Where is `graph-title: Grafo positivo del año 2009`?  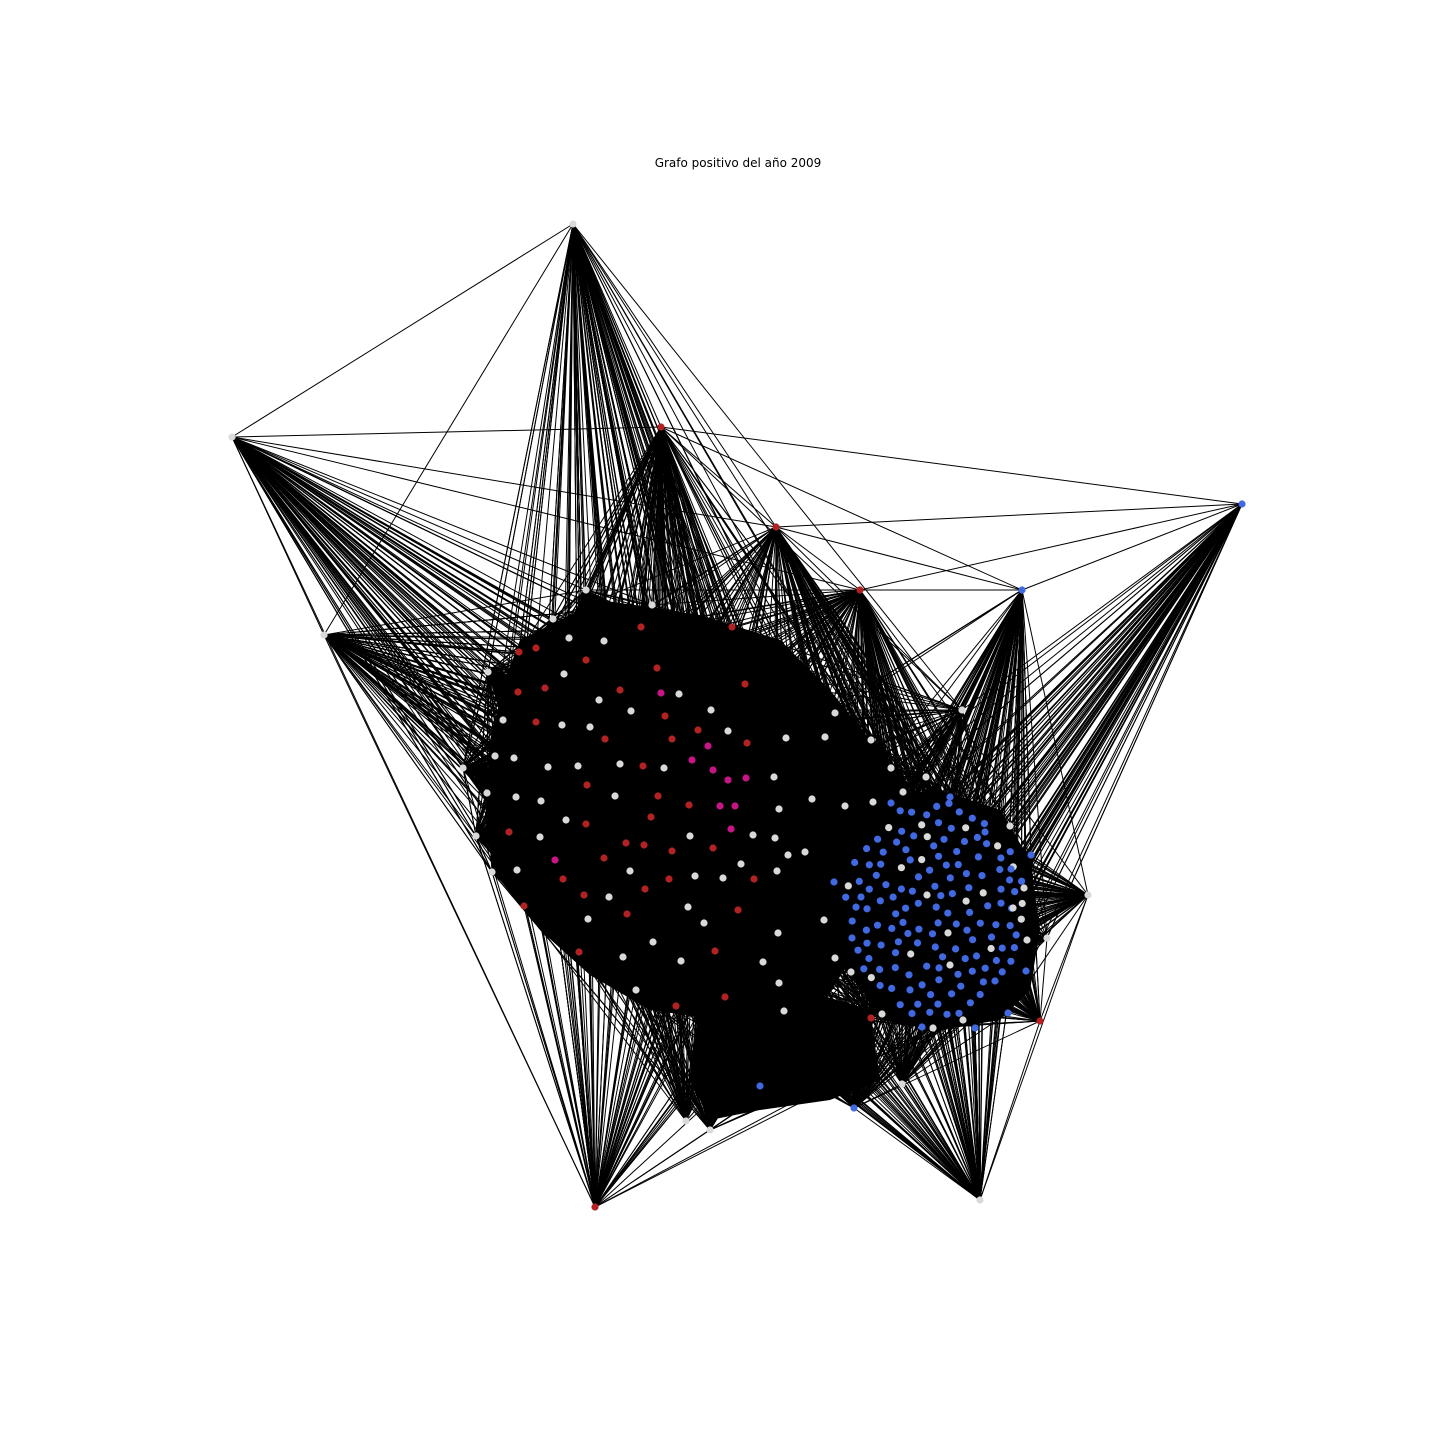
graph-title: Grafo positivo del año 2009 is located at coordinates (738, 163).